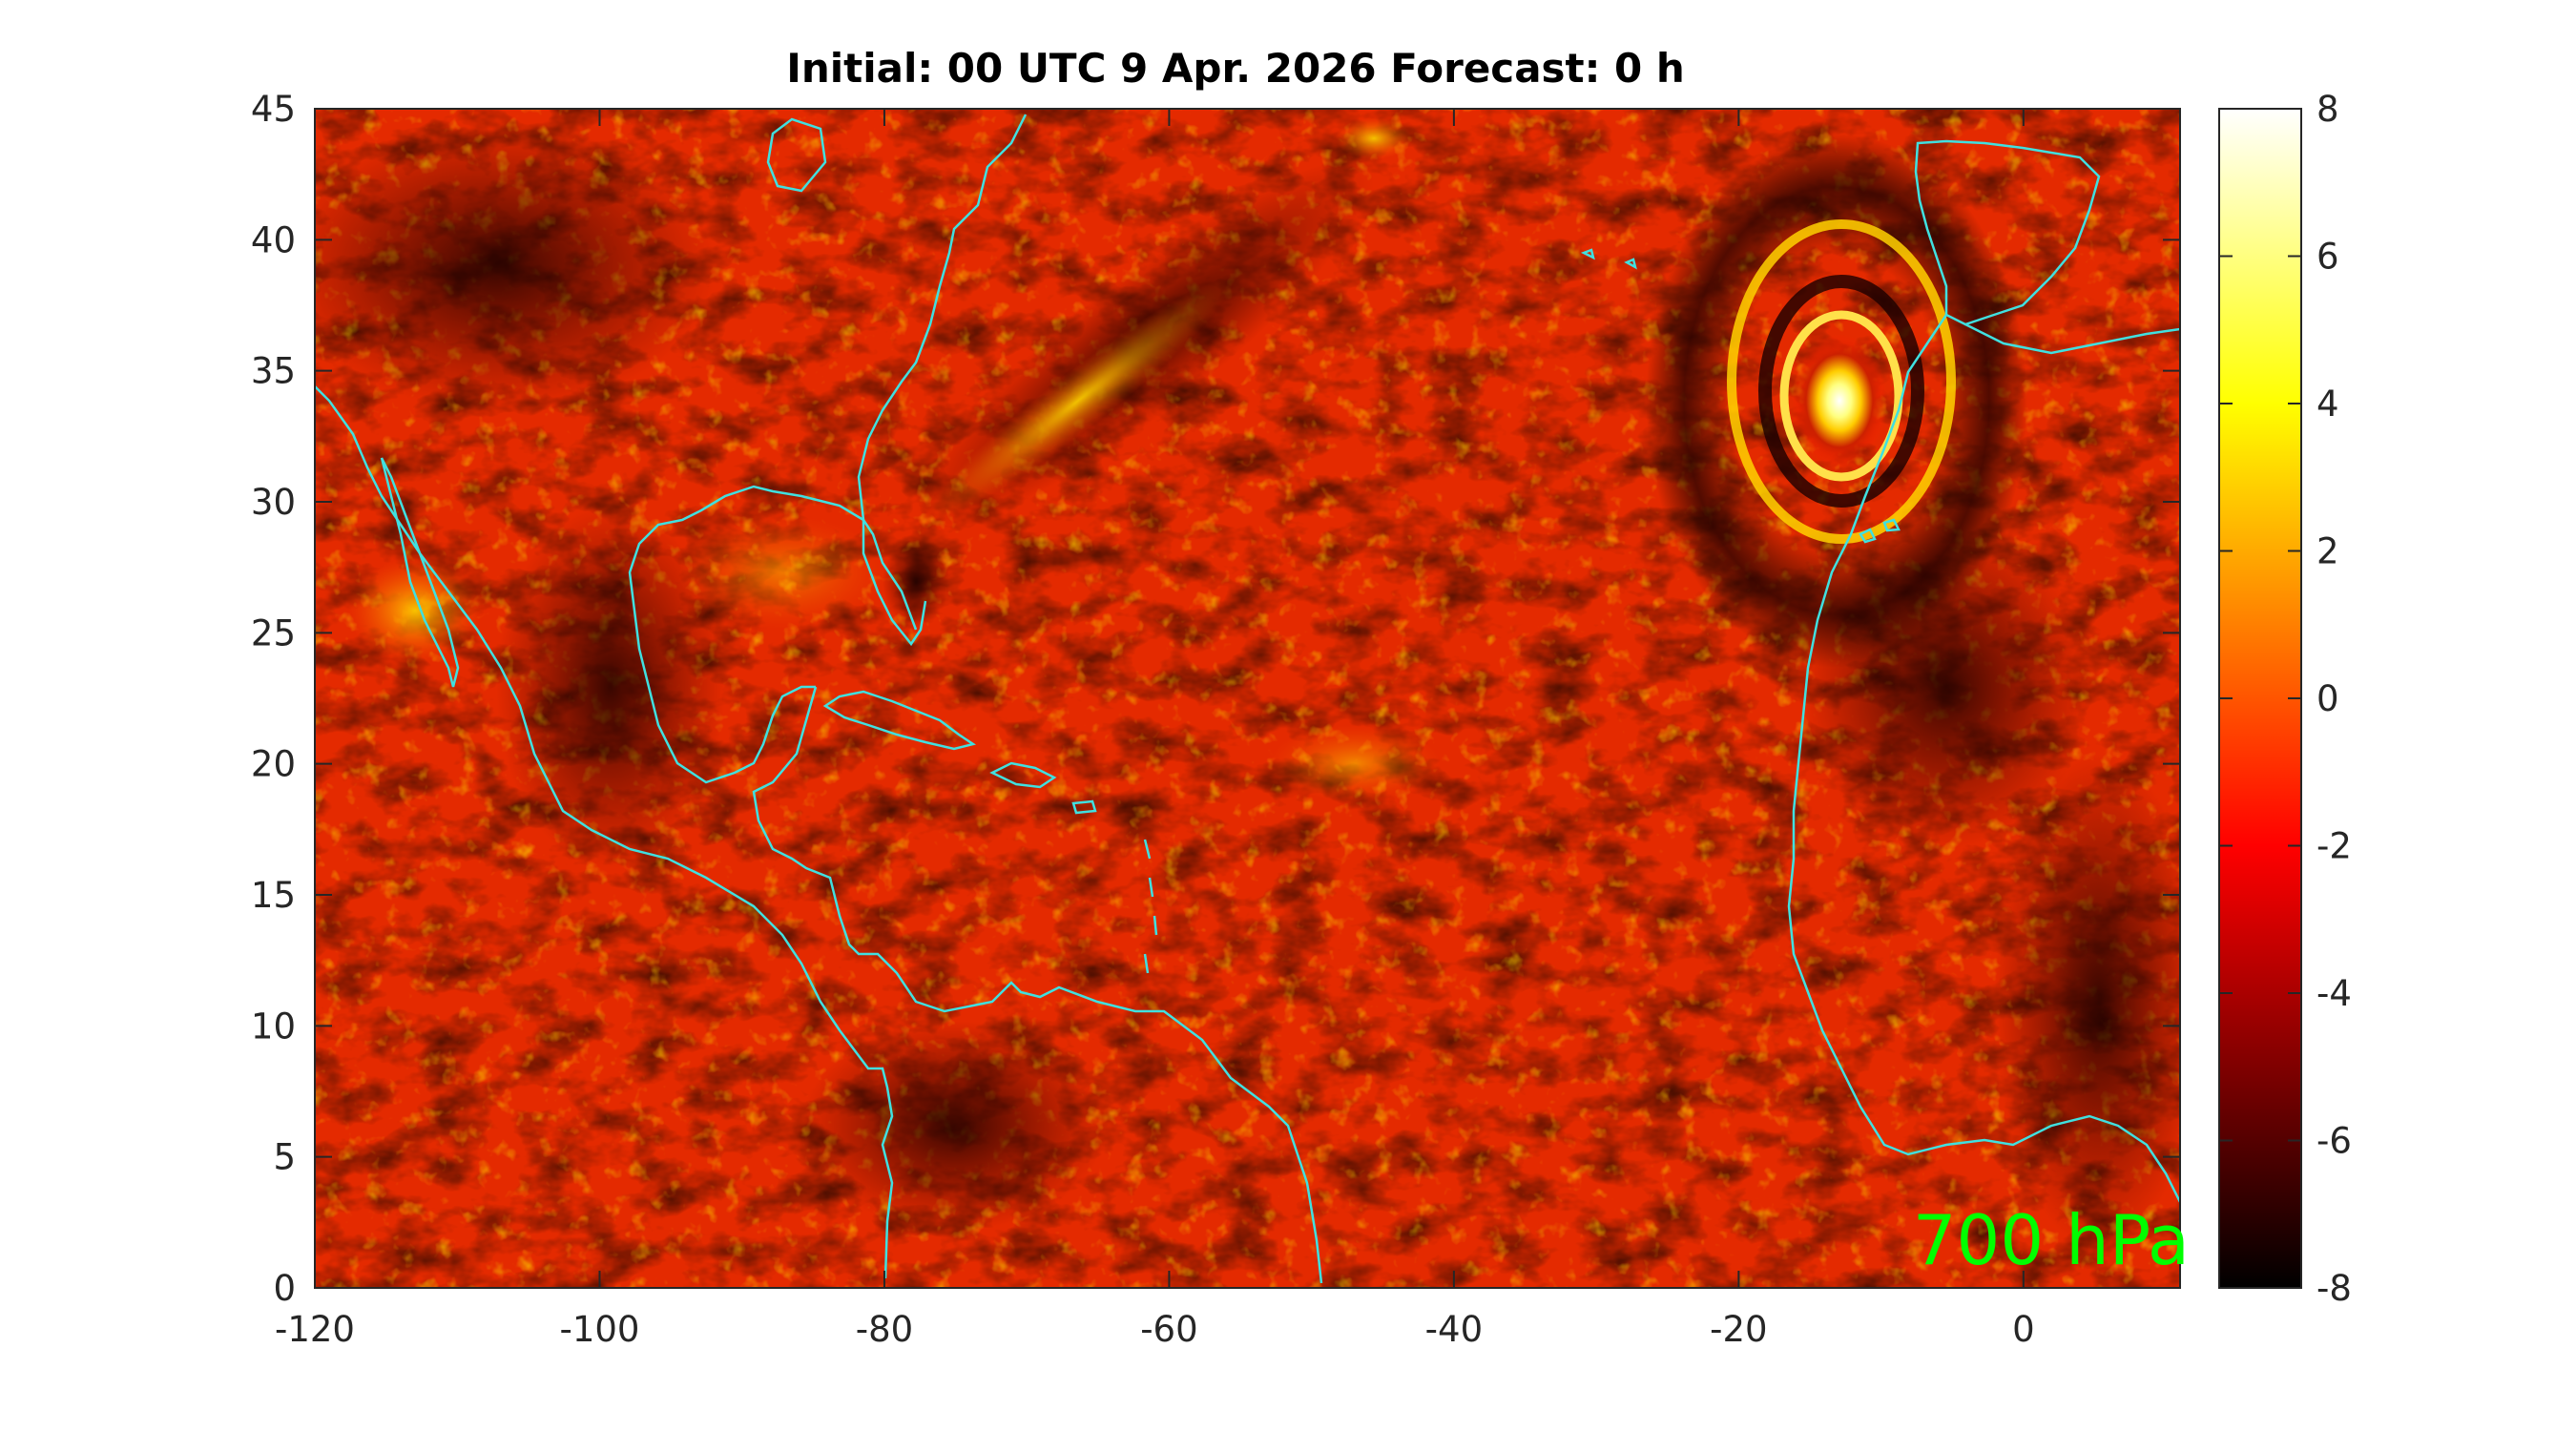 Image resolution: width=2576 pixels, height=1431 pixels. What do you see at coordinates (273, 895) in the screenshot?
I see `y-tick-label: 15` at bounding box center [273, 895].